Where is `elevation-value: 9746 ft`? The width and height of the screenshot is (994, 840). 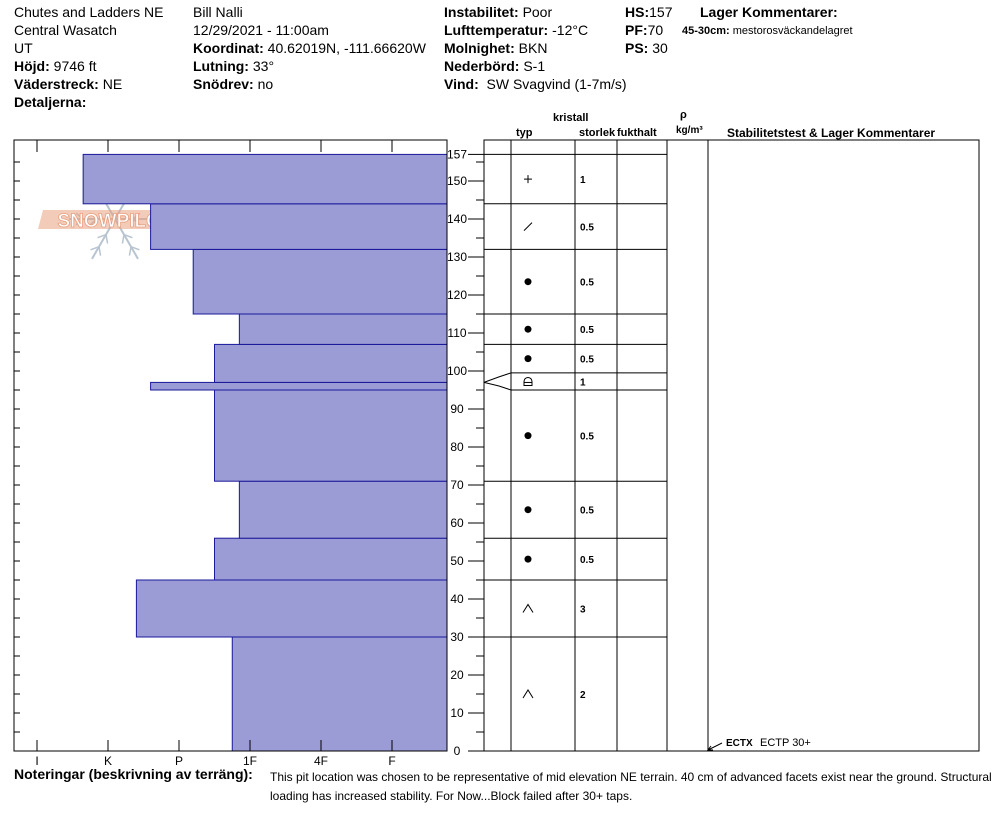 elevation-value: 9746 ft is located at coordinates (75, 66).